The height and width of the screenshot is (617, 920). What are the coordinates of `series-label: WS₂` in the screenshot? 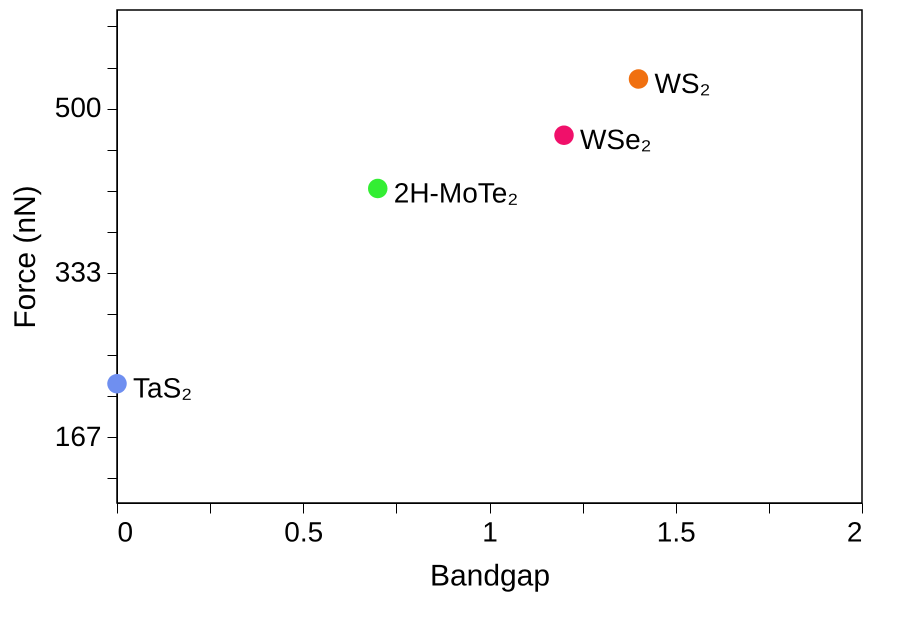 It's located at (682, 84).